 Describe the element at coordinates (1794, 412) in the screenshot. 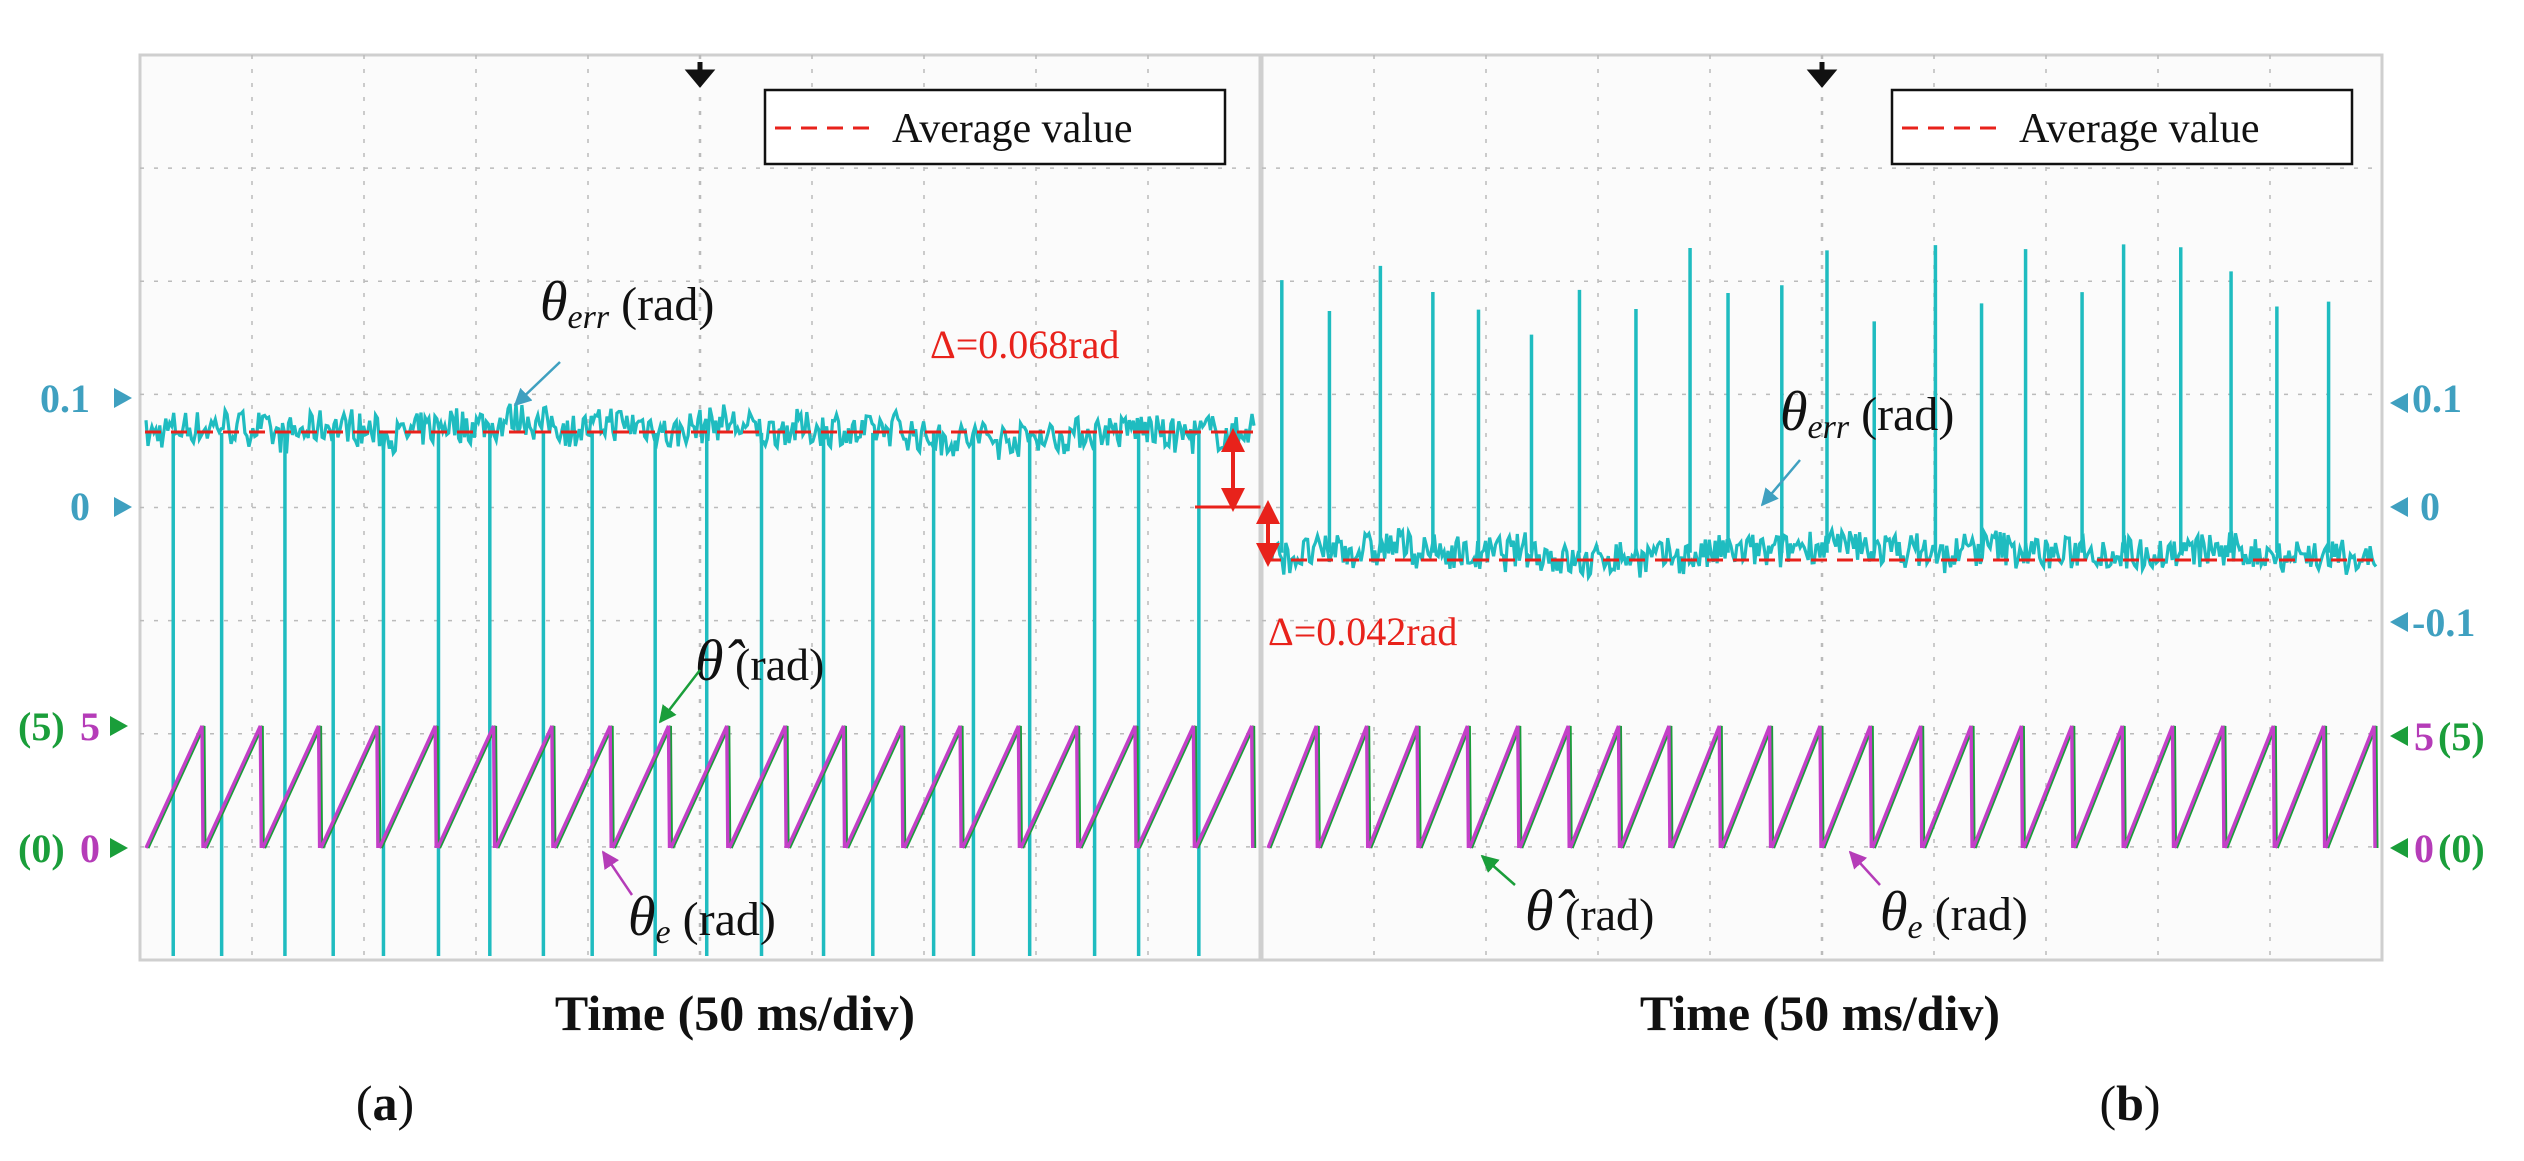

I see `err-label-b-symbol: θ` at that location.